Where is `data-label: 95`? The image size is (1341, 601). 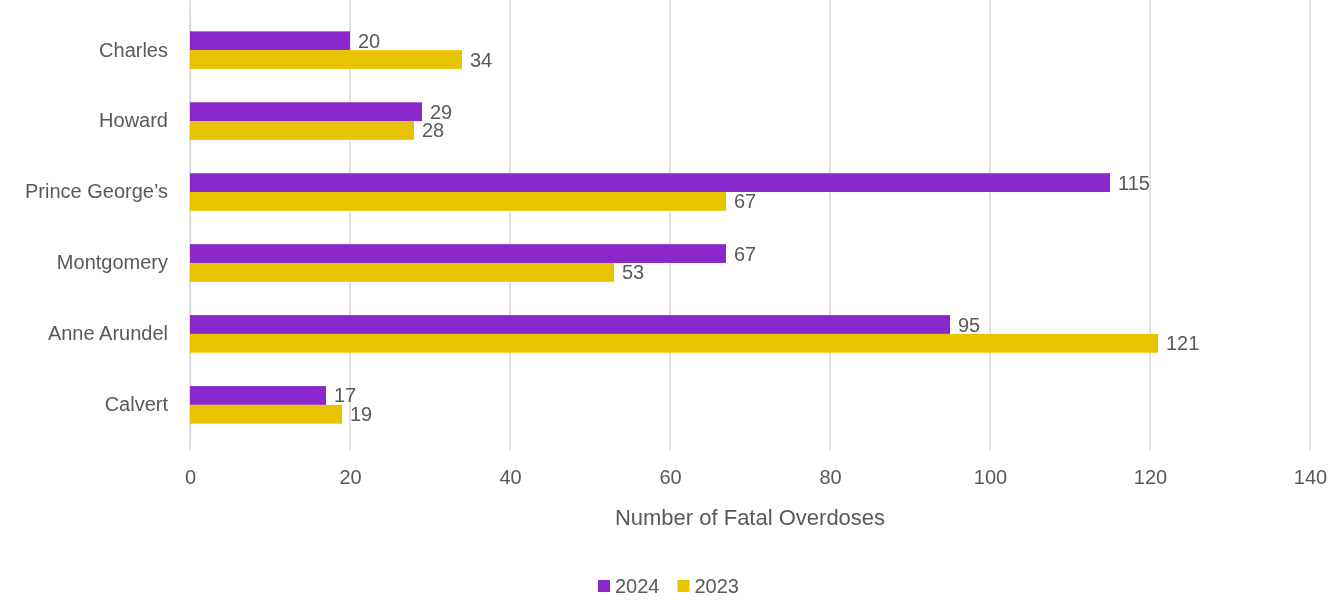
data-label: 95 is located at coordinates (969, 324).